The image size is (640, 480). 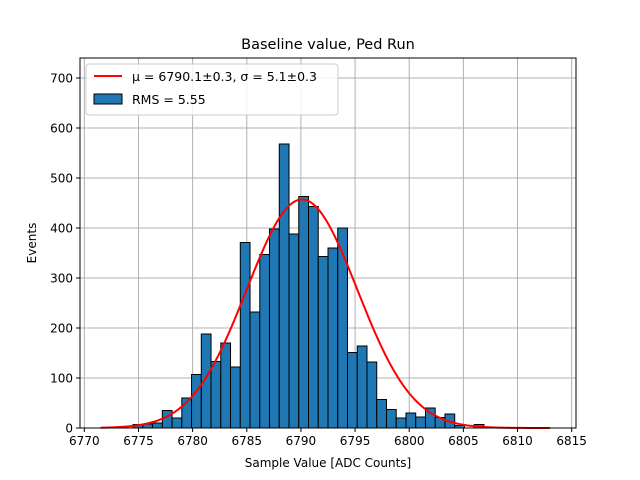 I want to click on x-tick-label: 6815, so click(x=571, y=441).